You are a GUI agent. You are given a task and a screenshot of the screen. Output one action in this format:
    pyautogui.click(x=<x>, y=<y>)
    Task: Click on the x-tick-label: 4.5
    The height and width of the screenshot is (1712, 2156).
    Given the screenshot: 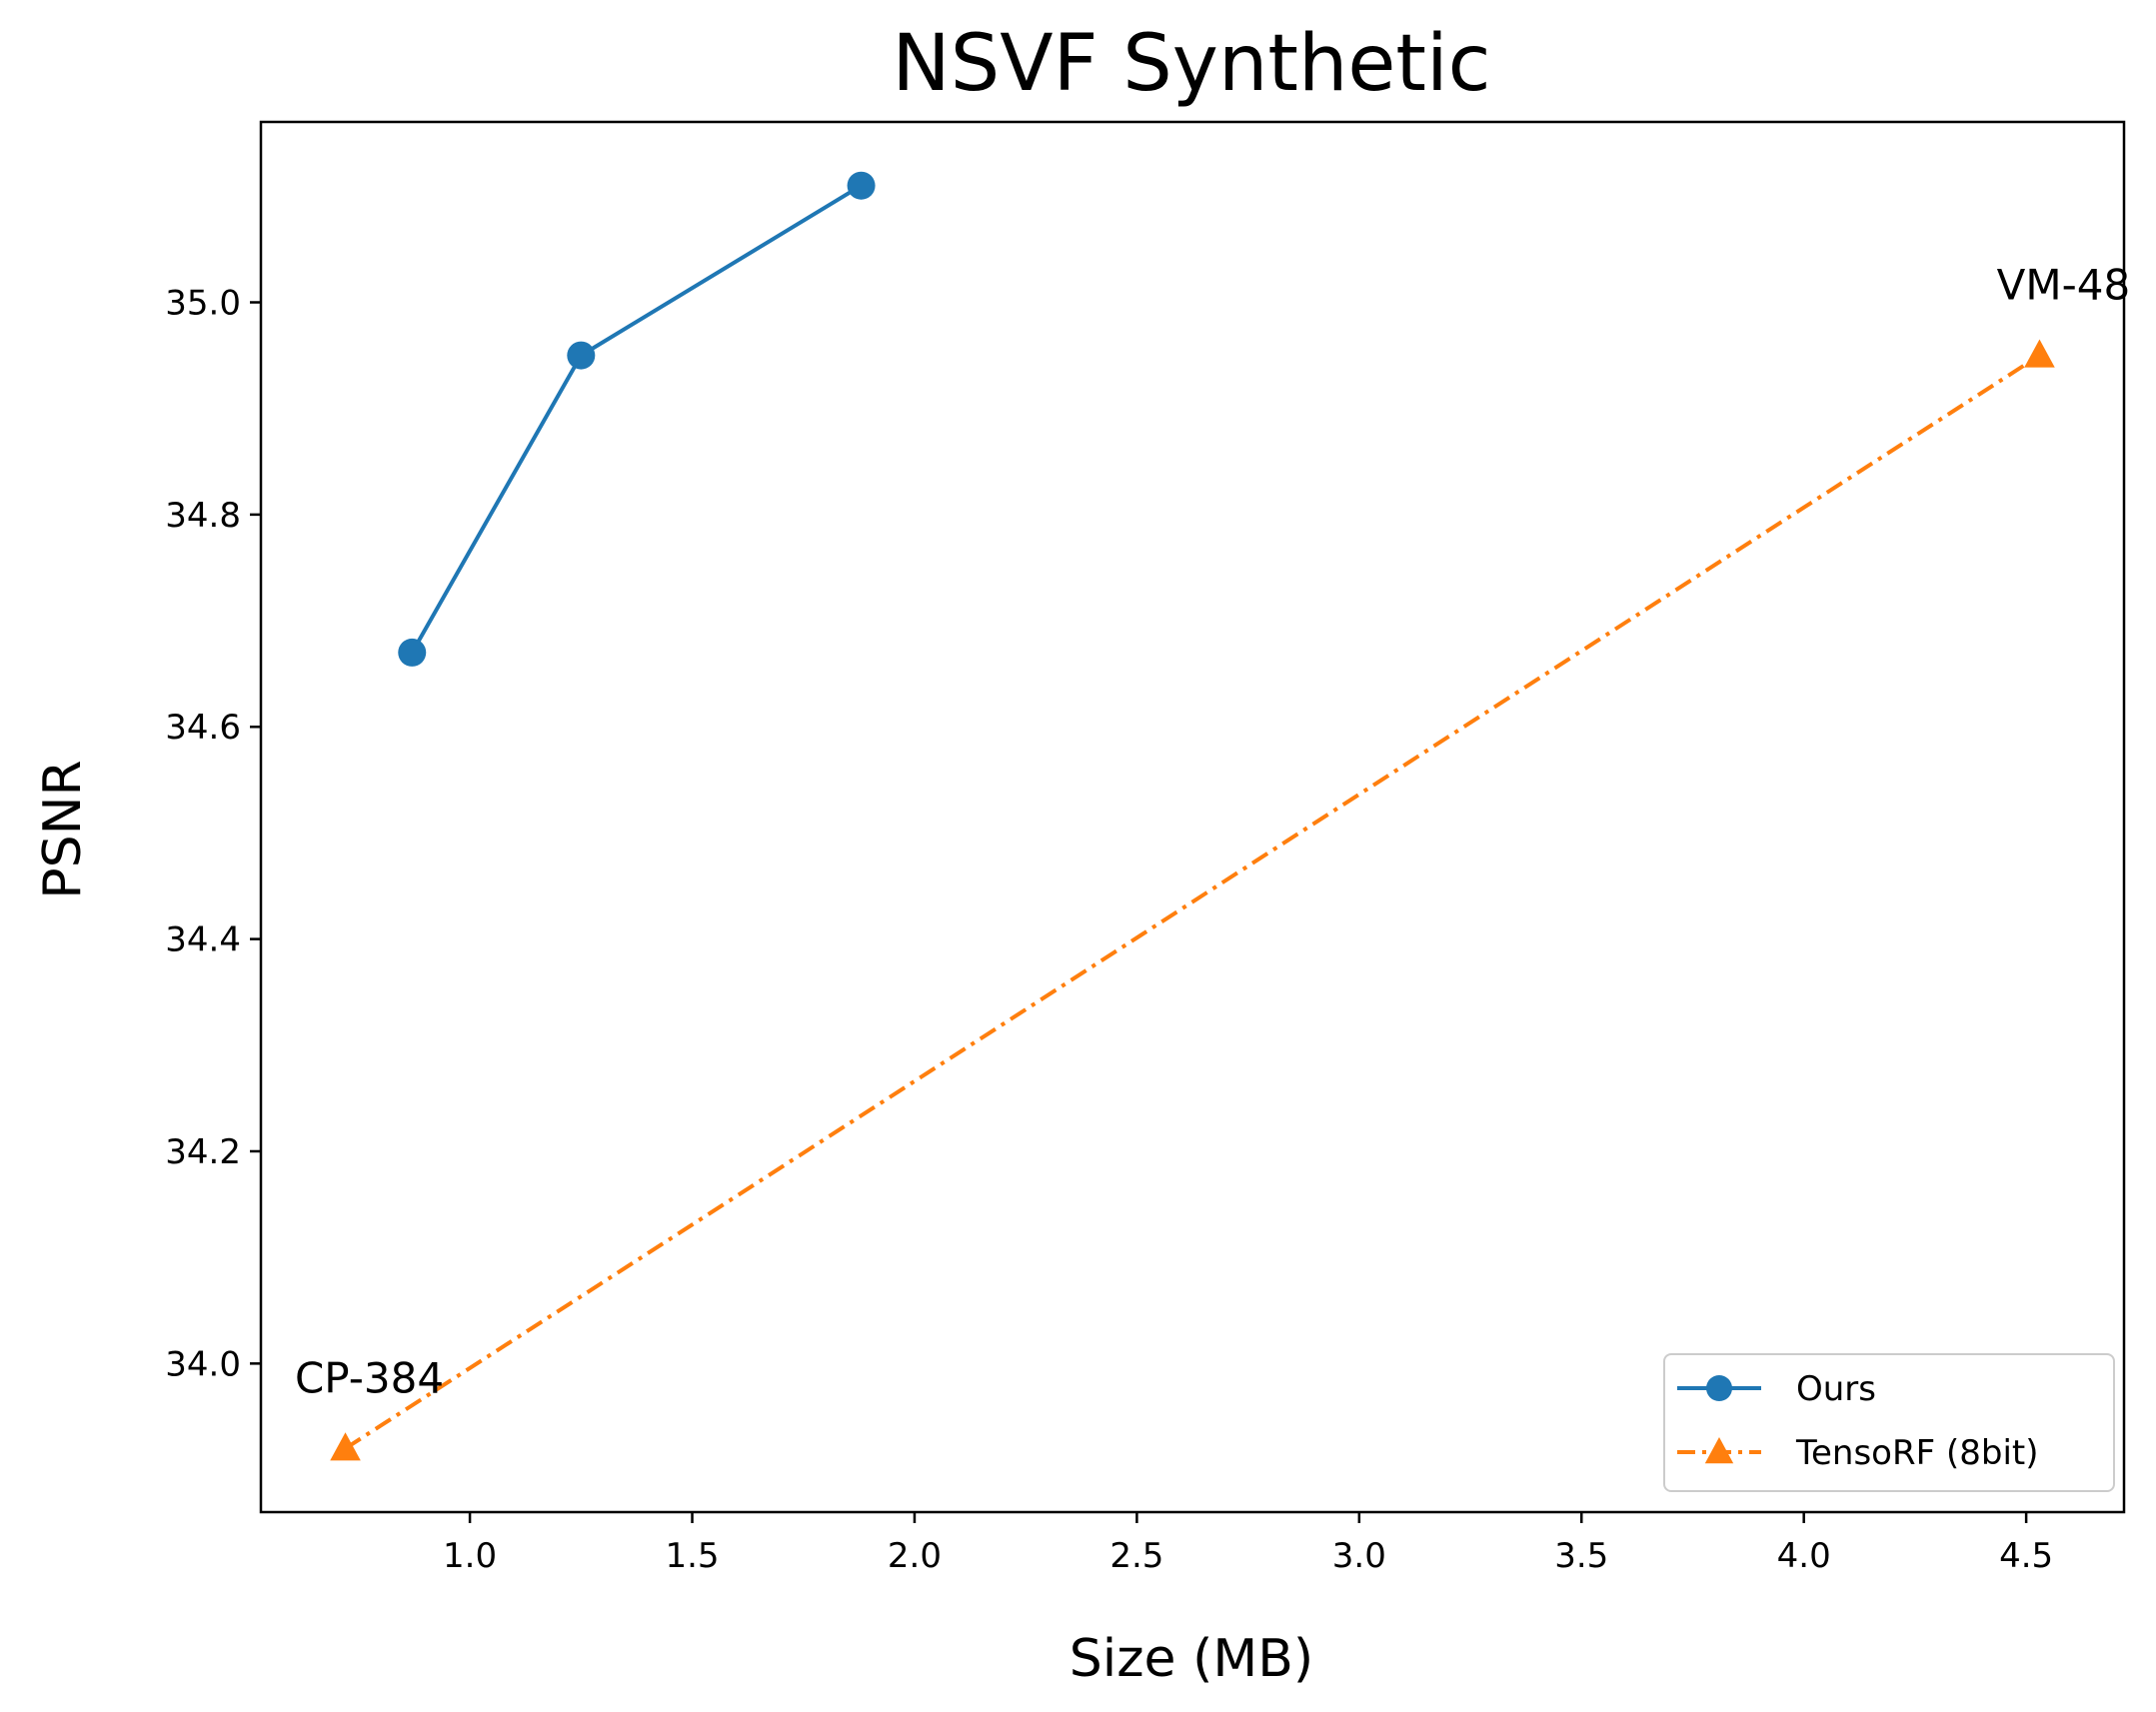 What is the action you would take?
    pyautogui.click(x=2026, y=1556)
    